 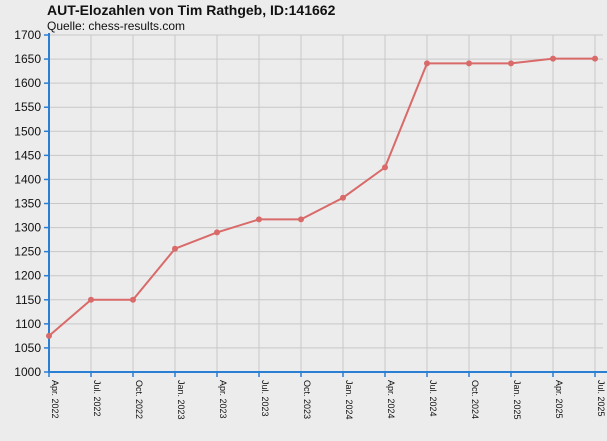 What do you see at coordinates (28, 324) in the screenshot?
I see `y-tick-label: 1100` at bounding box center [28, 324].